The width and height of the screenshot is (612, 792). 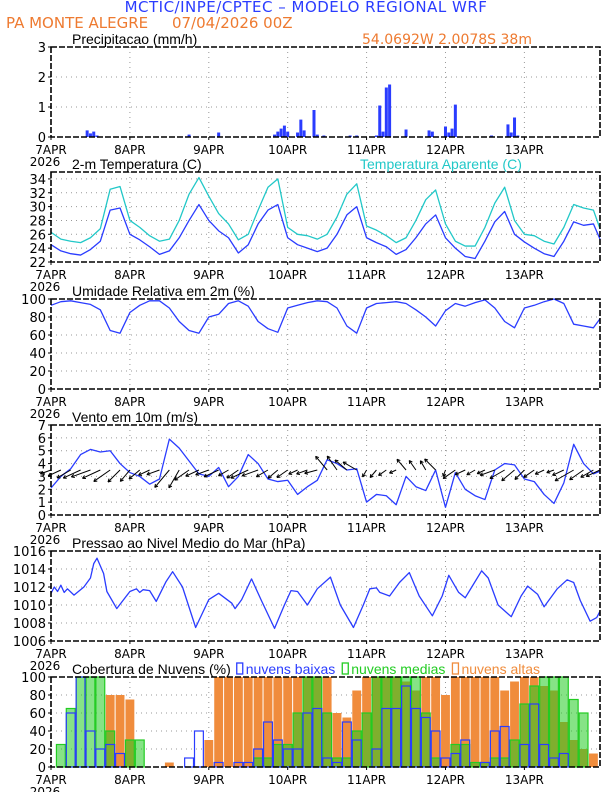 What do you see at coordinates (29, 570) in the screenshot?
I see `y-tick-label: 1014` at bounding box center [29, 570].